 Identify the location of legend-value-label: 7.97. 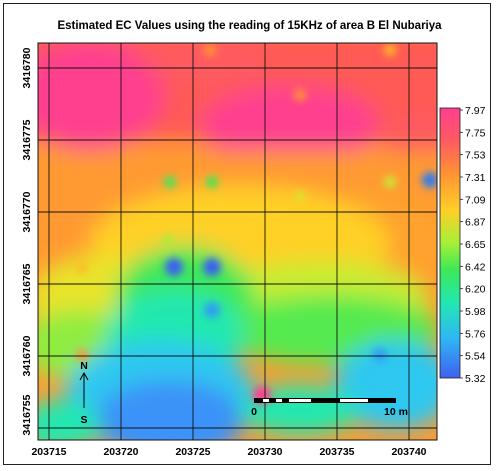
(475, 111).